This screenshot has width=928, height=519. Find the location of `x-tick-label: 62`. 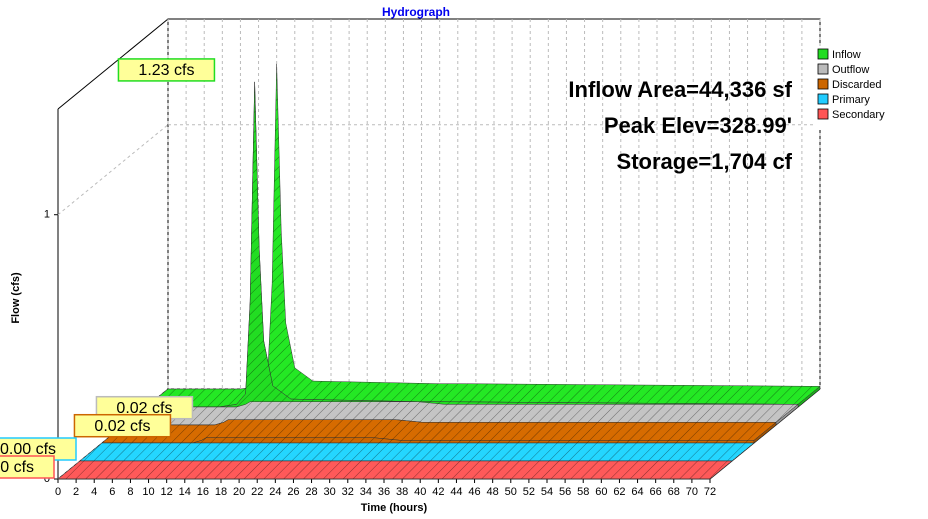

x-tick-label: 62 is located at coordinates (619, 492).